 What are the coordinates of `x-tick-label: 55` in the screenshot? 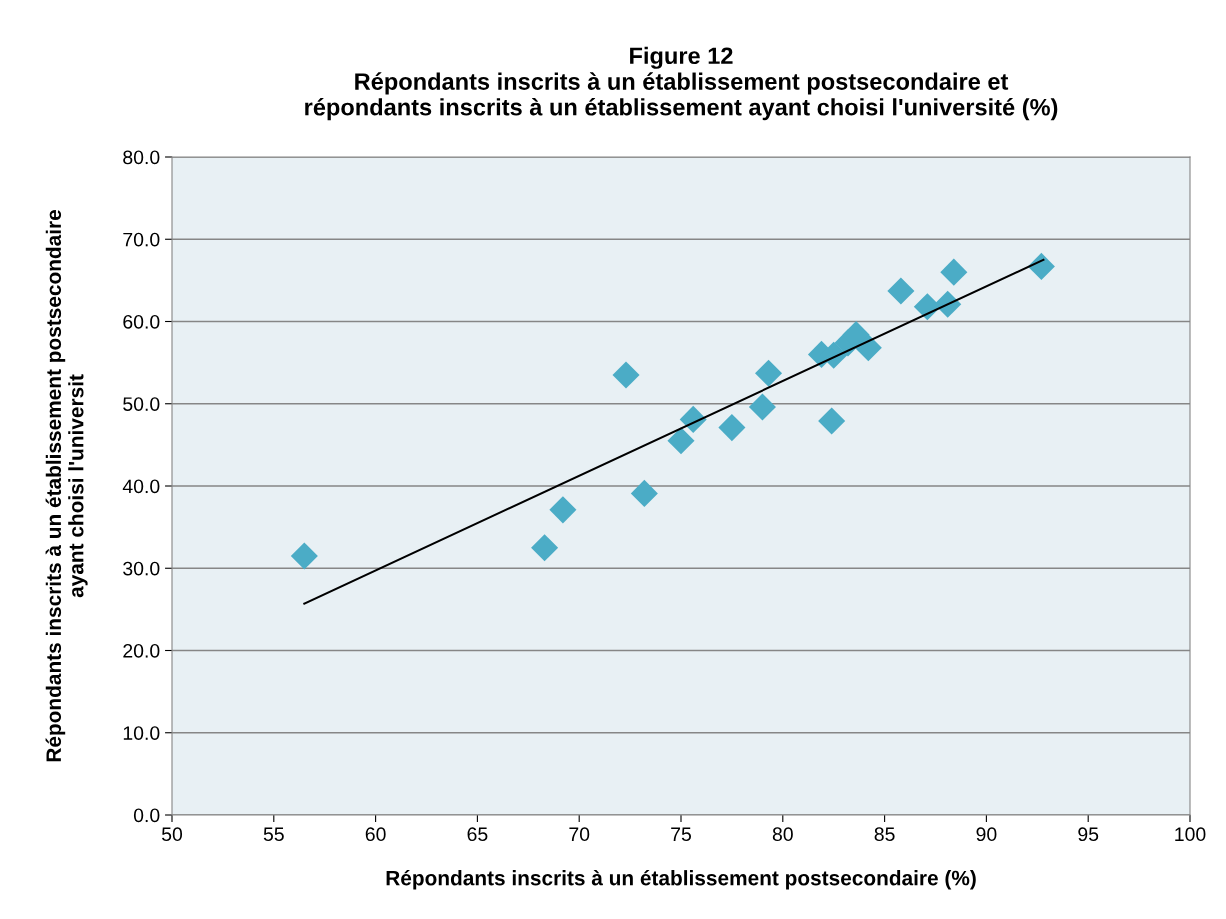 It's located at (273, 834).